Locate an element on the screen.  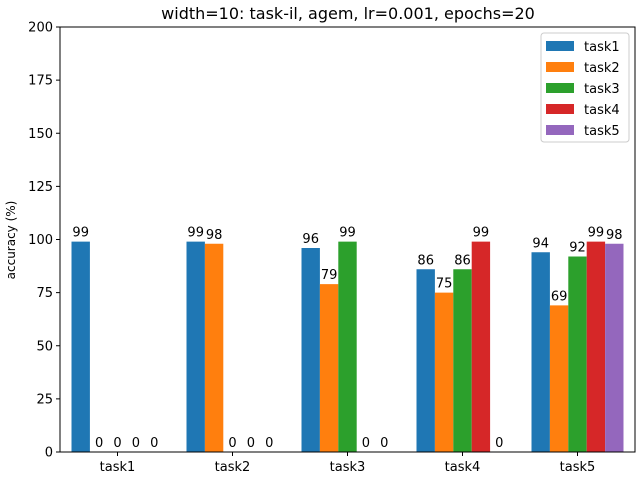
bar-task2-task2 is located at coordinates (214, 347).